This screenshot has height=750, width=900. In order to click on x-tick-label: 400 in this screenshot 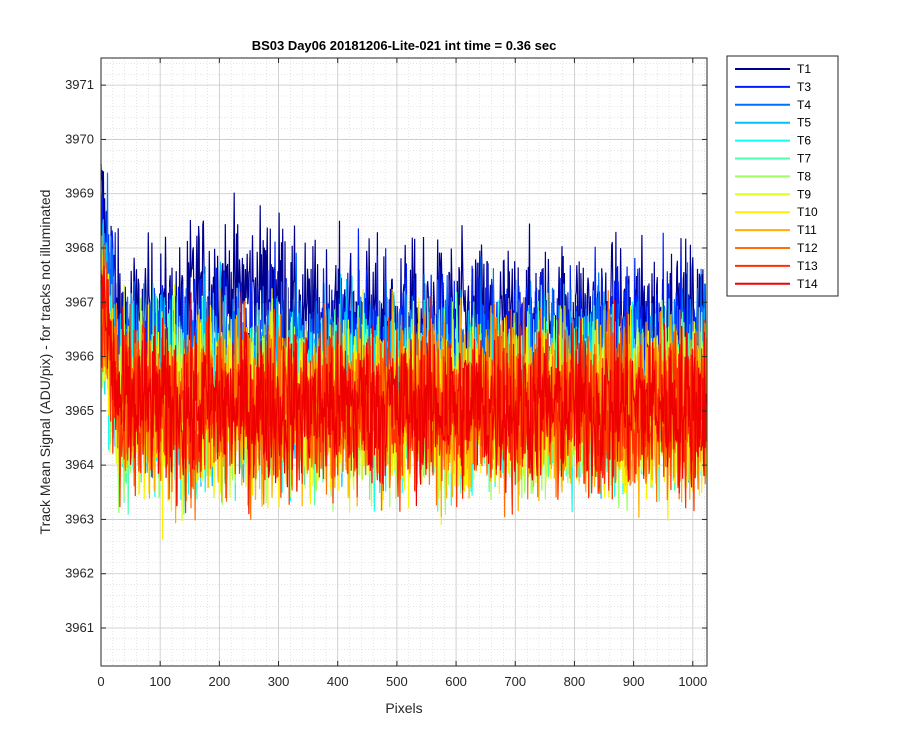, I will do `click(338, 681)`.